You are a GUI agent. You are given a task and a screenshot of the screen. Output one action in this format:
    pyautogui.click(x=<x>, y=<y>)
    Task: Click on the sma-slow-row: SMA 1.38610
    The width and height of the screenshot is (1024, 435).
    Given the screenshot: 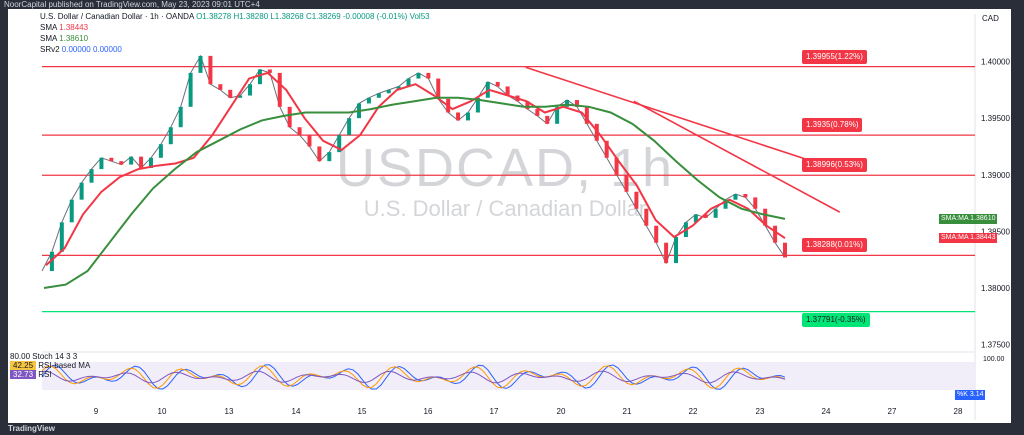 What is the action you would take?
    pyautogui.click(x=235, y=38)
    